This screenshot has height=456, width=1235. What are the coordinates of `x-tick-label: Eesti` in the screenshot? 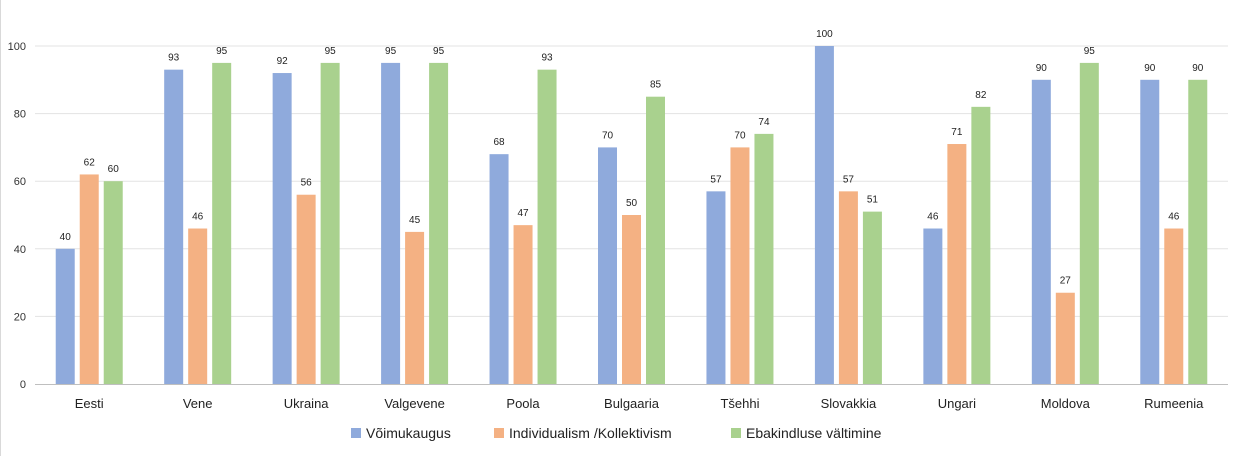 It's located at (89, 403).